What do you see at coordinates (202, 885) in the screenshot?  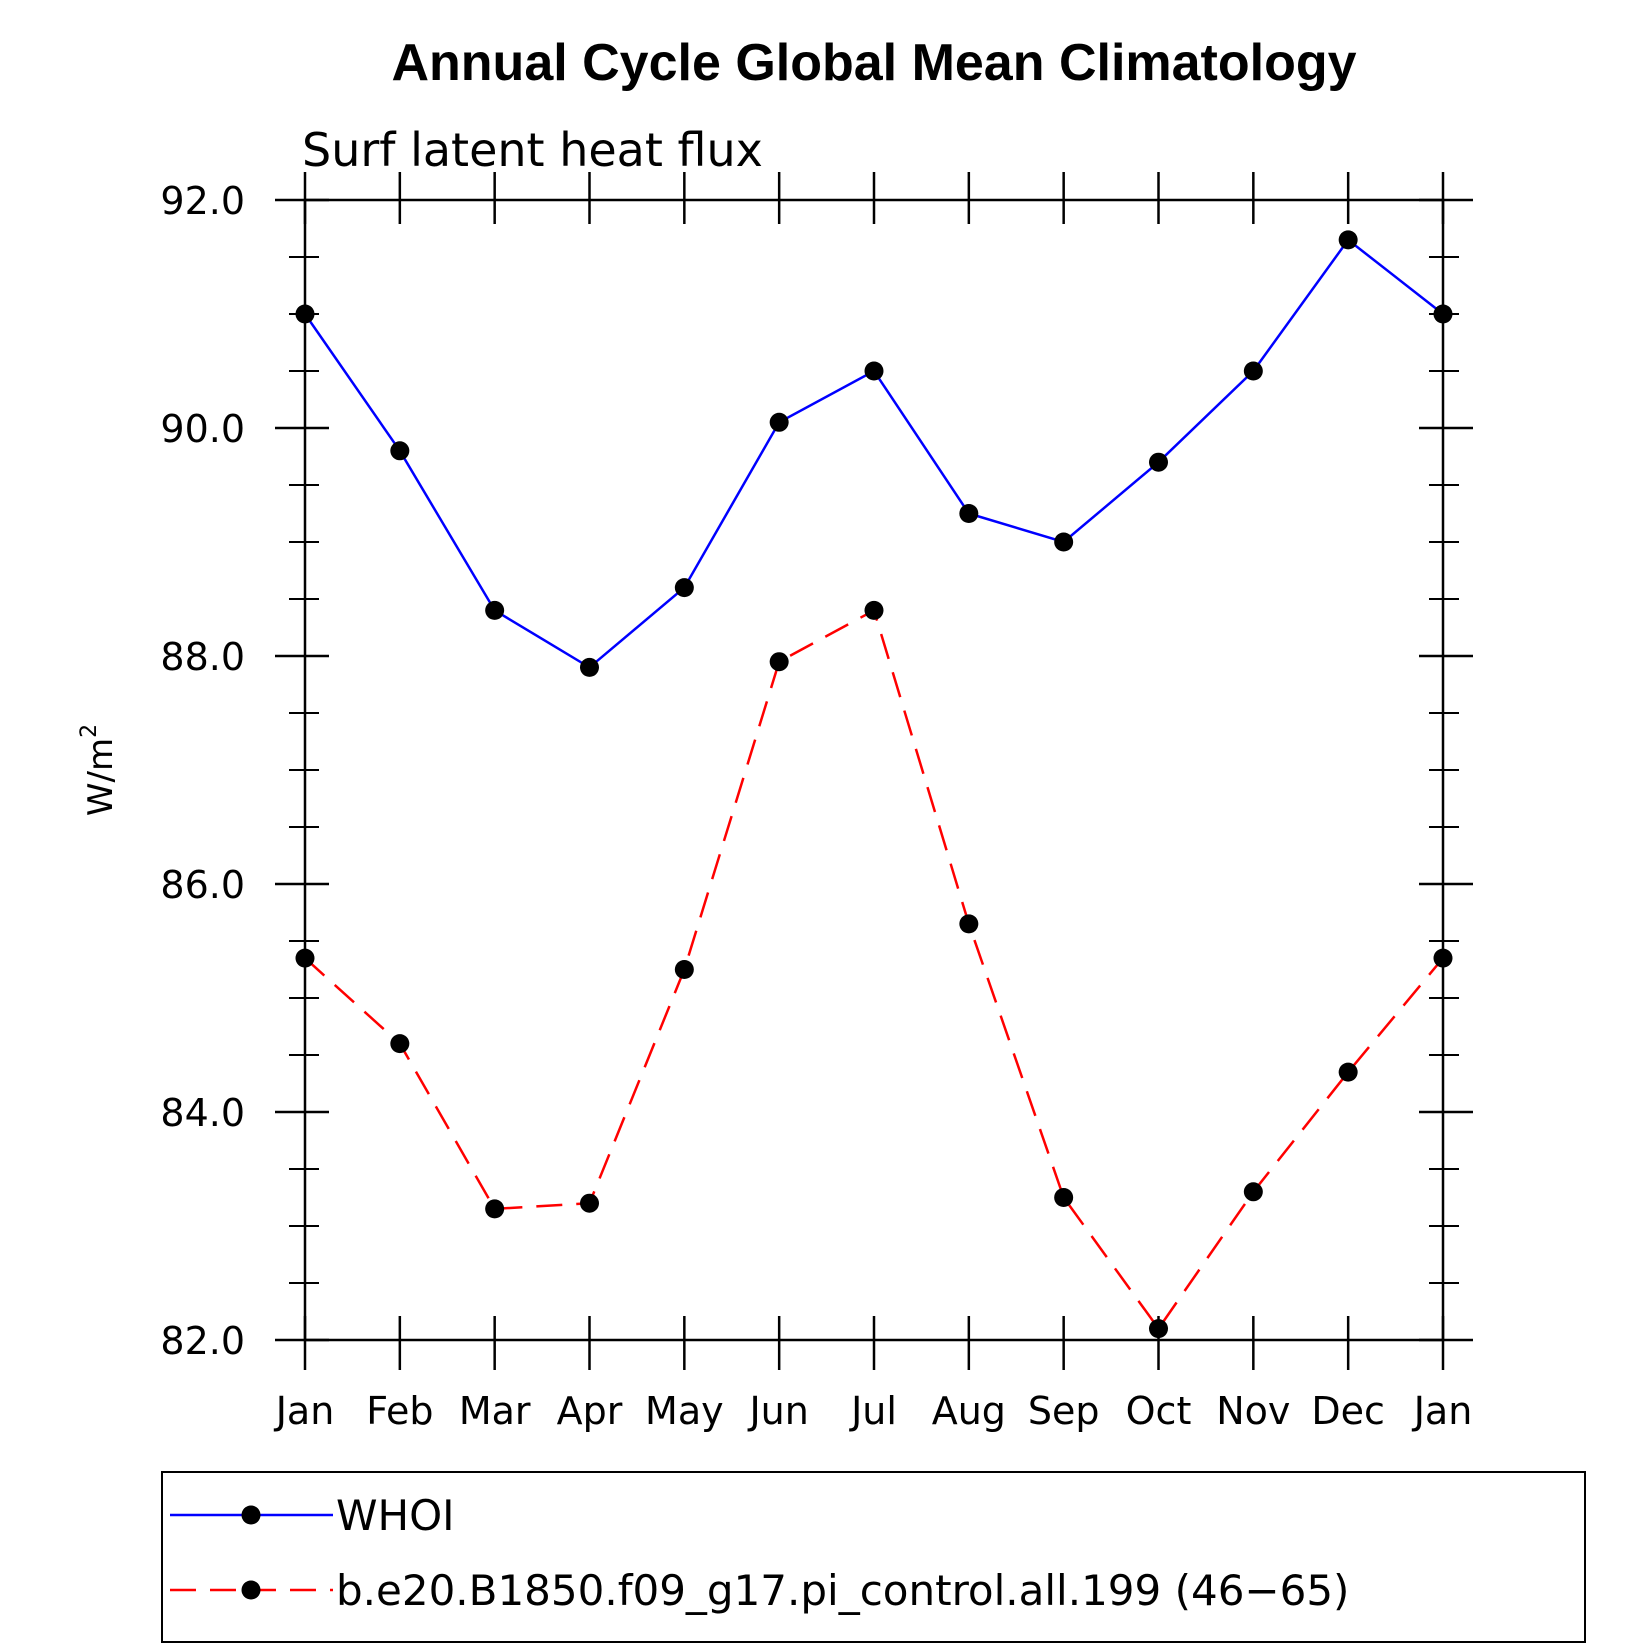 I see `y-tick-label: 86.0` at bounding box center [202, 885].